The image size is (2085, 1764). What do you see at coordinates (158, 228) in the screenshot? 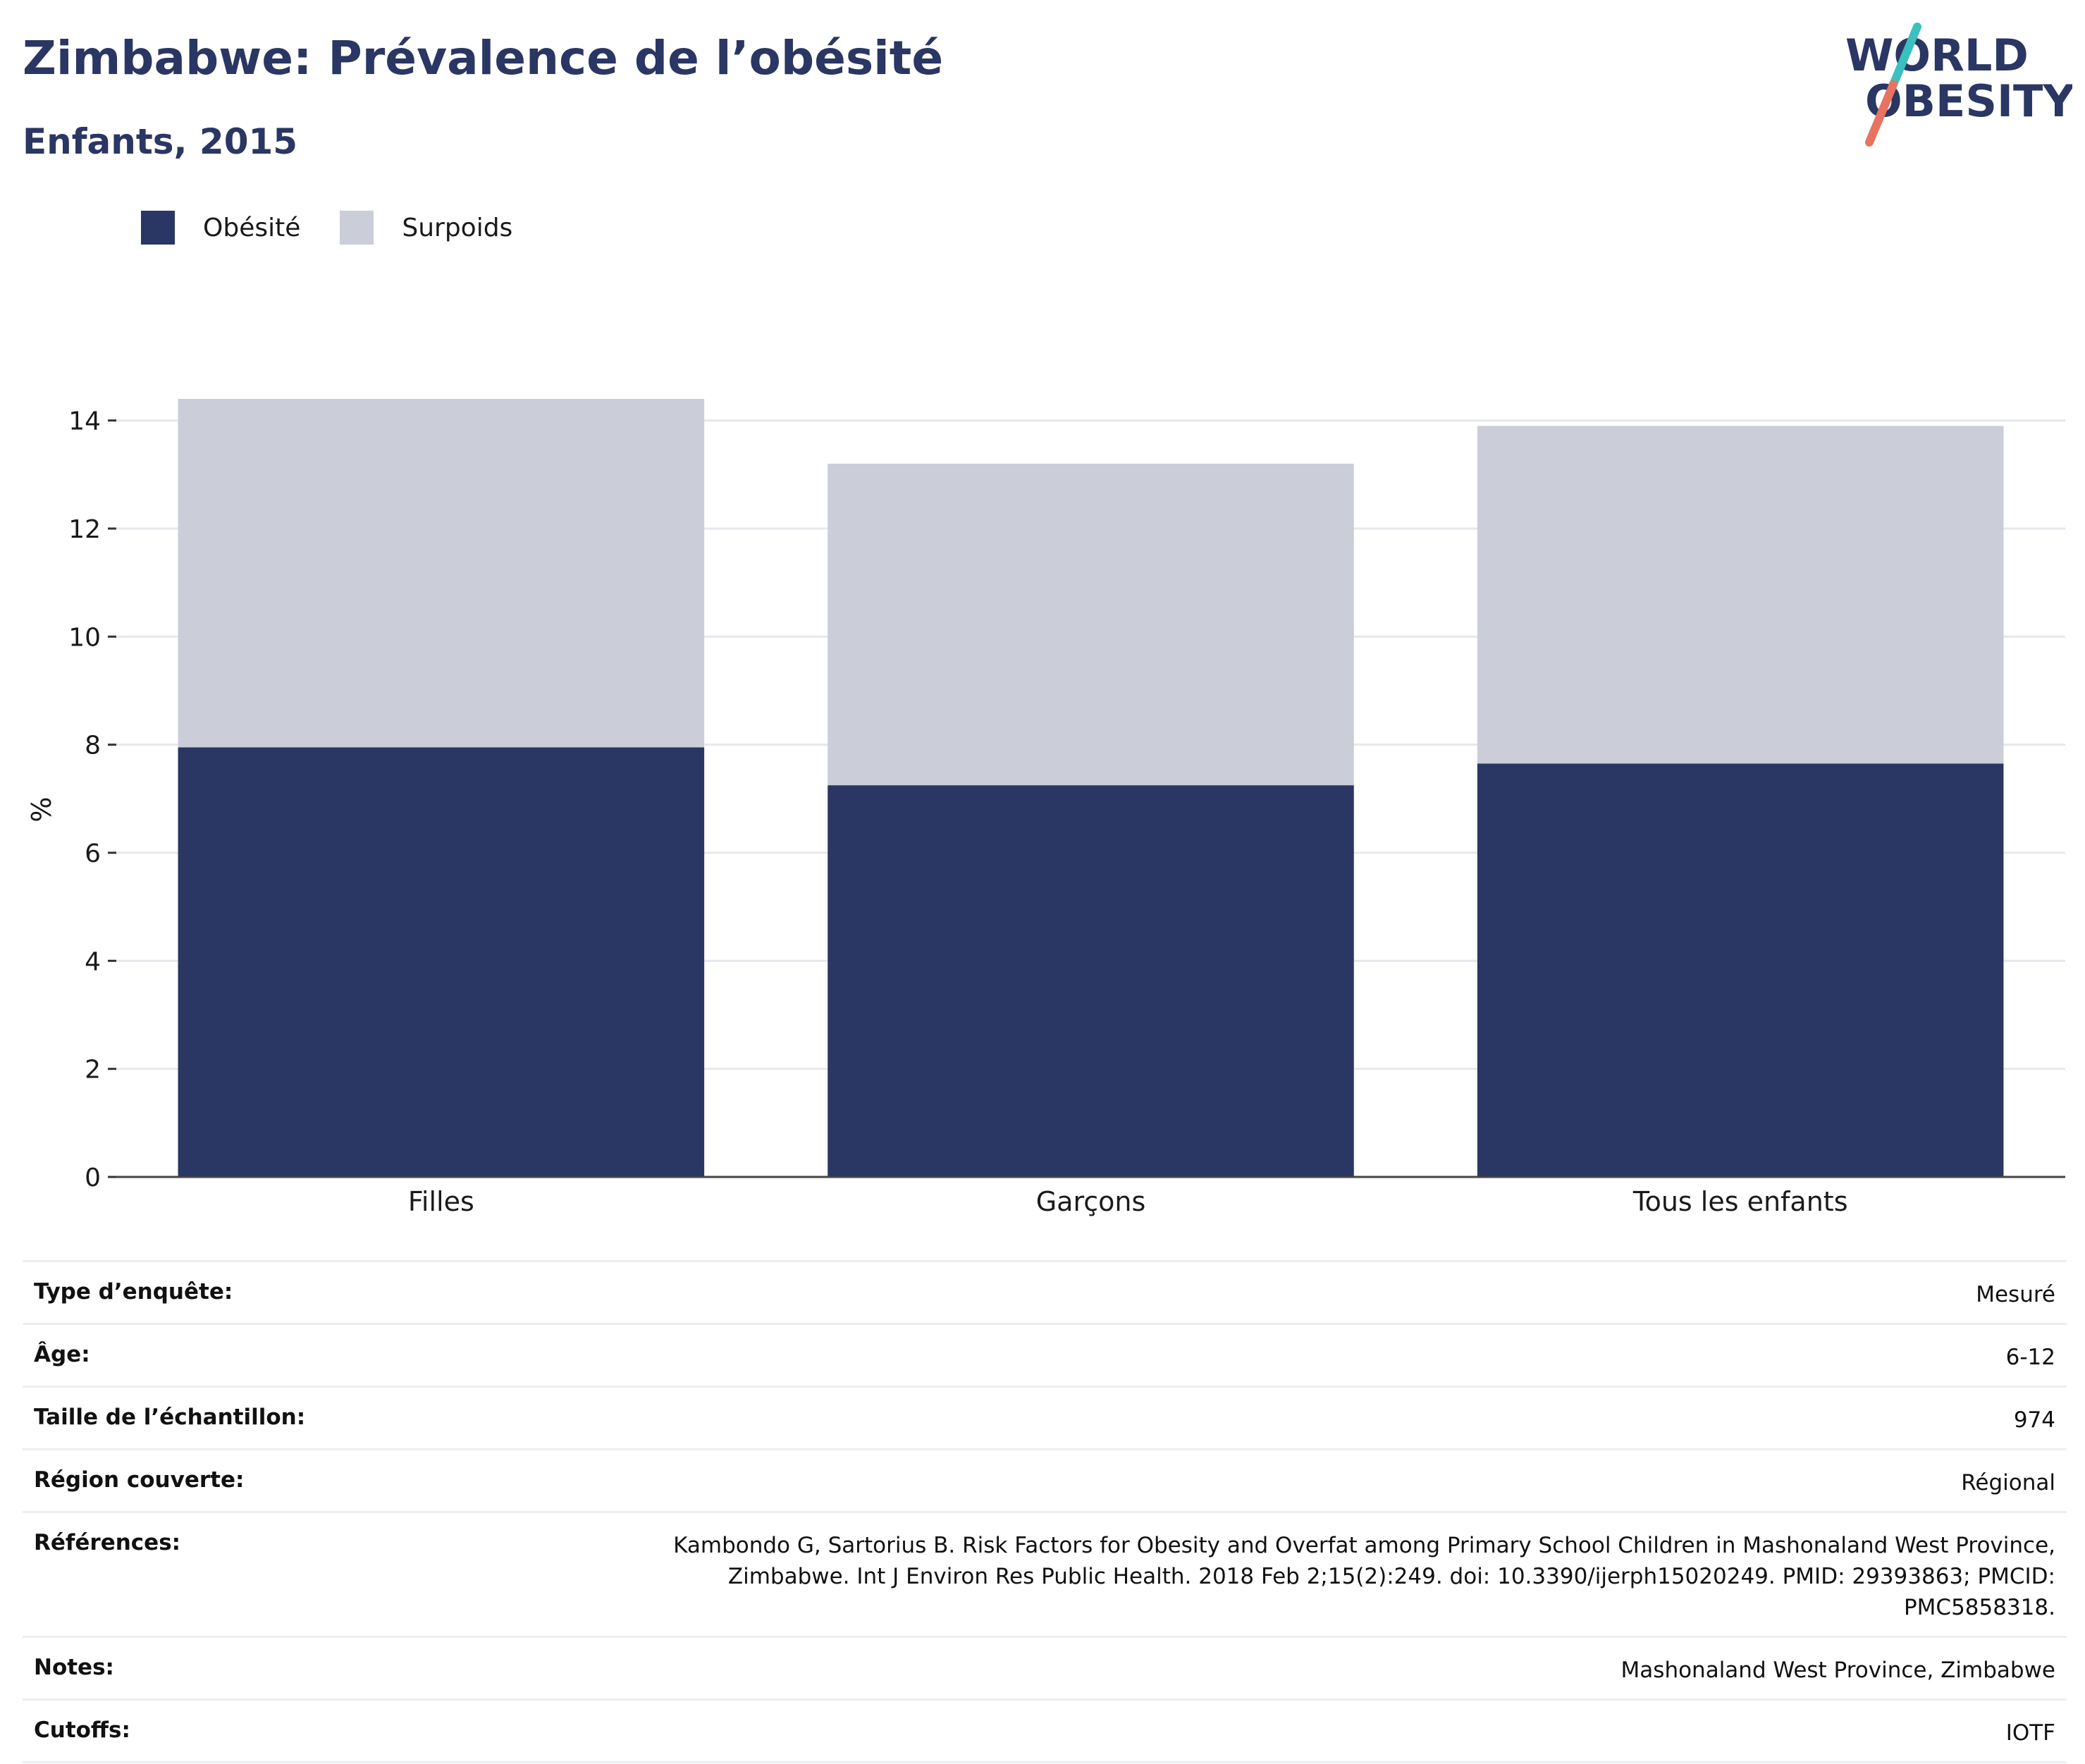
I see `legend-swatch-obesity` at bounding box center [158, 228].